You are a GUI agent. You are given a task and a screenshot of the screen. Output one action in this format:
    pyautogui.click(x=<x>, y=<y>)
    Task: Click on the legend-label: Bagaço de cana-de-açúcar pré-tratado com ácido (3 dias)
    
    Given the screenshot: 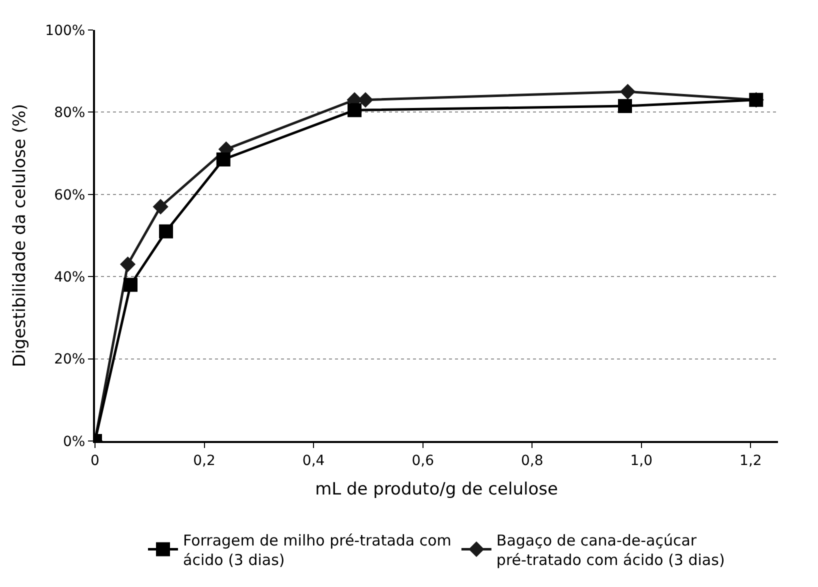 What is the action you would take?
    pyautogui.click(x=610, y=550)
    